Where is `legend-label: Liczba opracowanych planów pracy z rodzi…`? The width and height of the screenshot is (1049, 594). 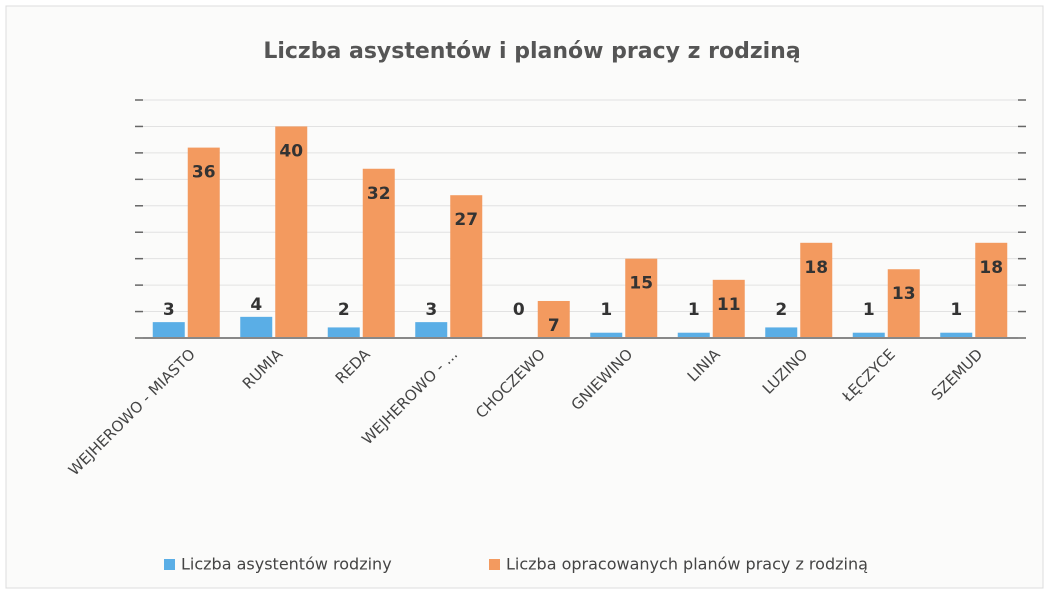 legend-label: Liczba opracowanych planów pracy z rodzi… is located at coordinates (687, 564).